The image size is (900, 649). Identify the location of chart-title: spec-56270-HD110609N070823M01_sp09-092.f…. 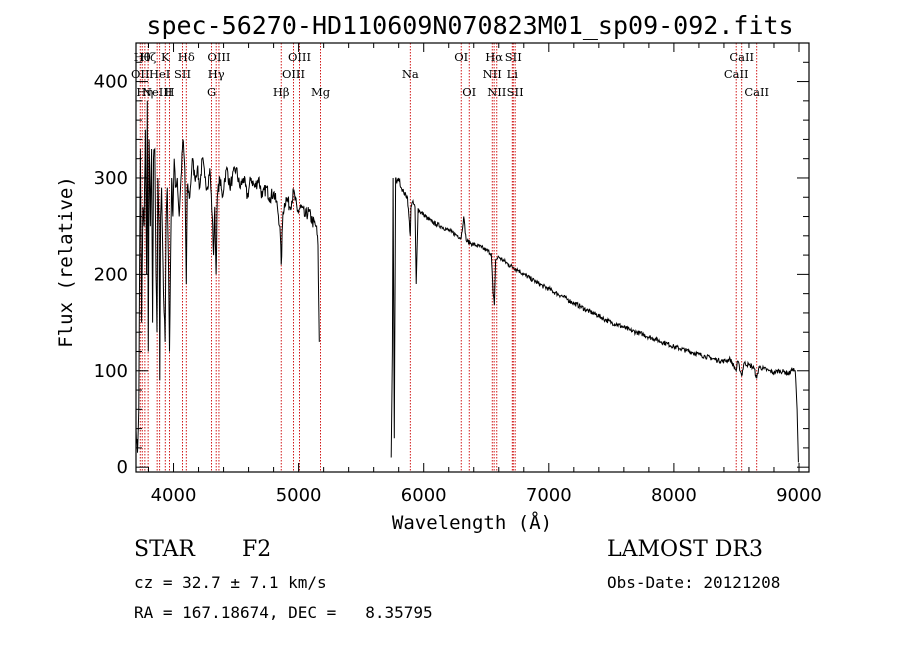
(469, 25).